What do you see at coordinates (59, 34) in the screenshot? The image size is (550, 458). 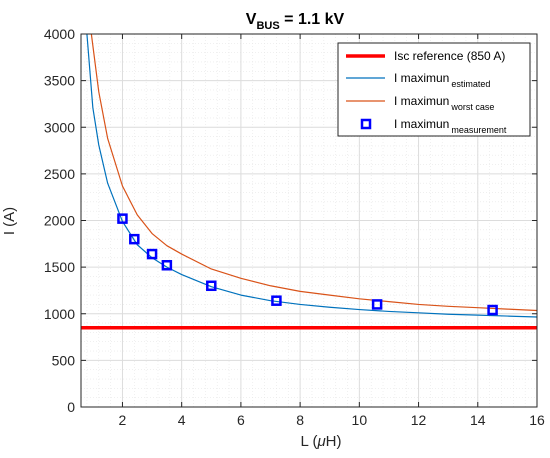 I see `y-tick-label: 4000` at bounding box center [59, 34].